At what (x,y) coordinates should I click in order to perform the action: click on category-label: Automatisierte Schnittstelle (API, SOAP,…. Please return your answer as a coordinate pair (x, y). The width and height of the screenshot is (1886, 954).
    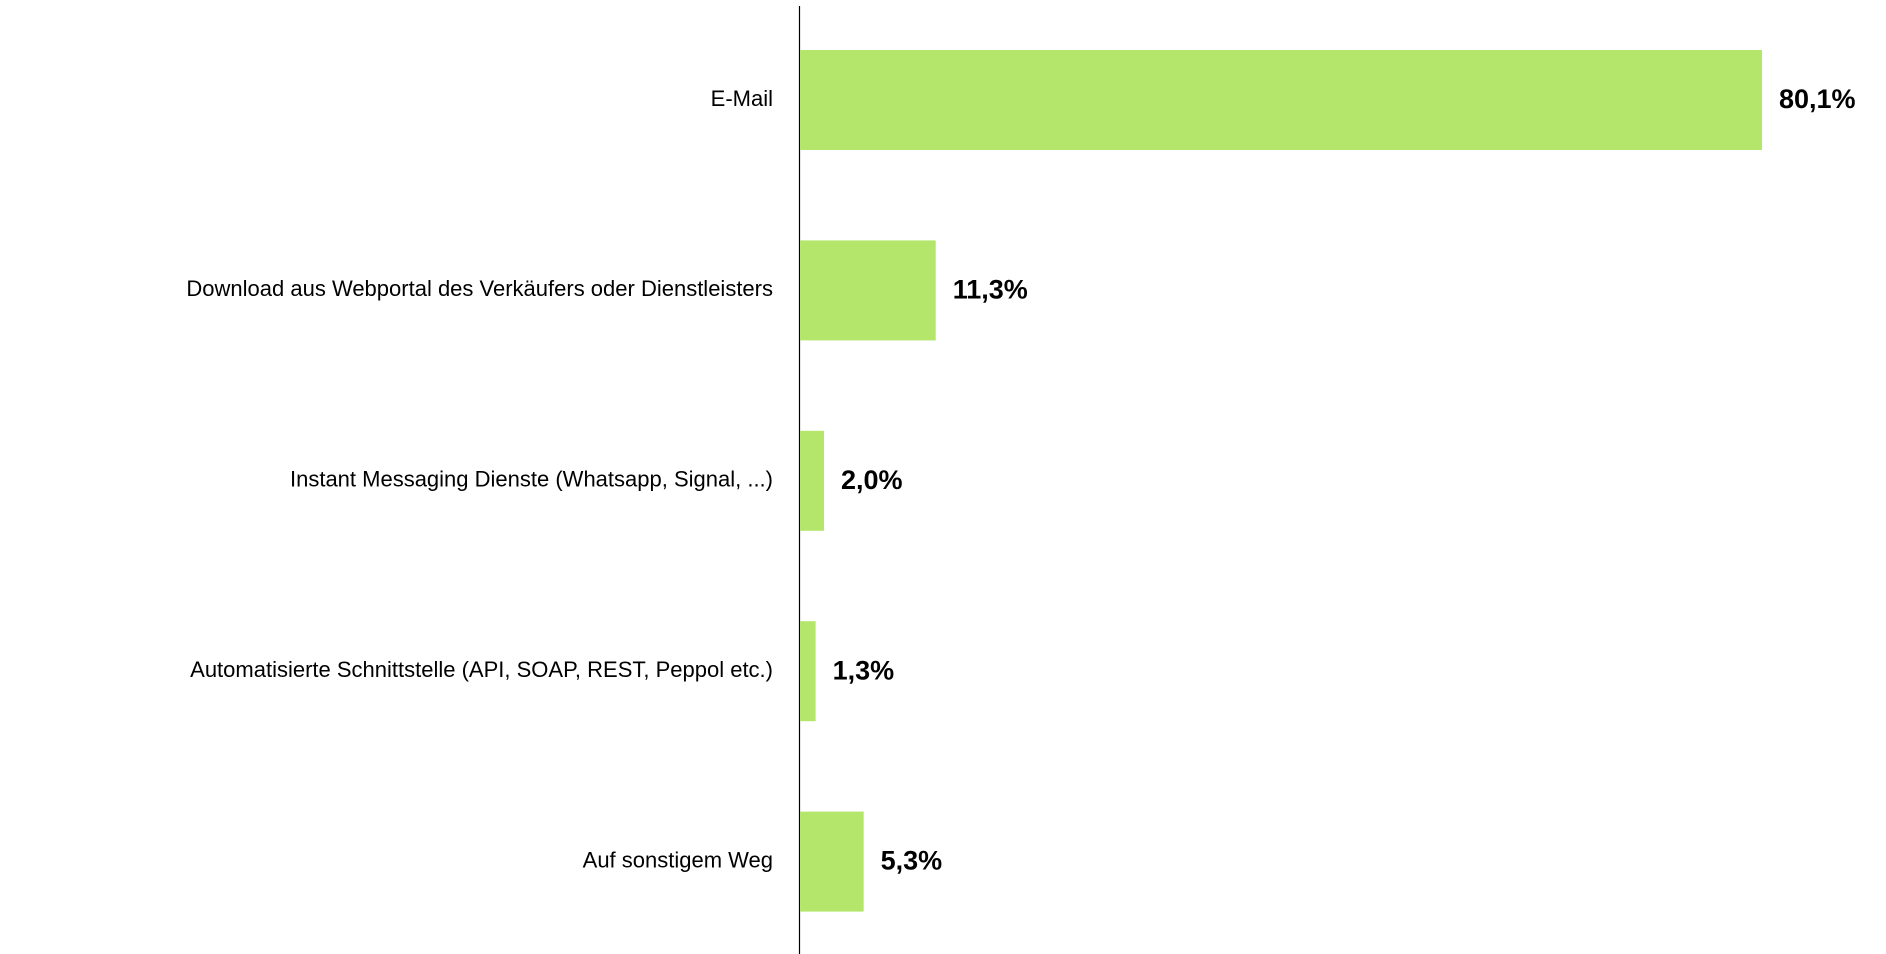
    Looking at the image, I should click on (481, 669).